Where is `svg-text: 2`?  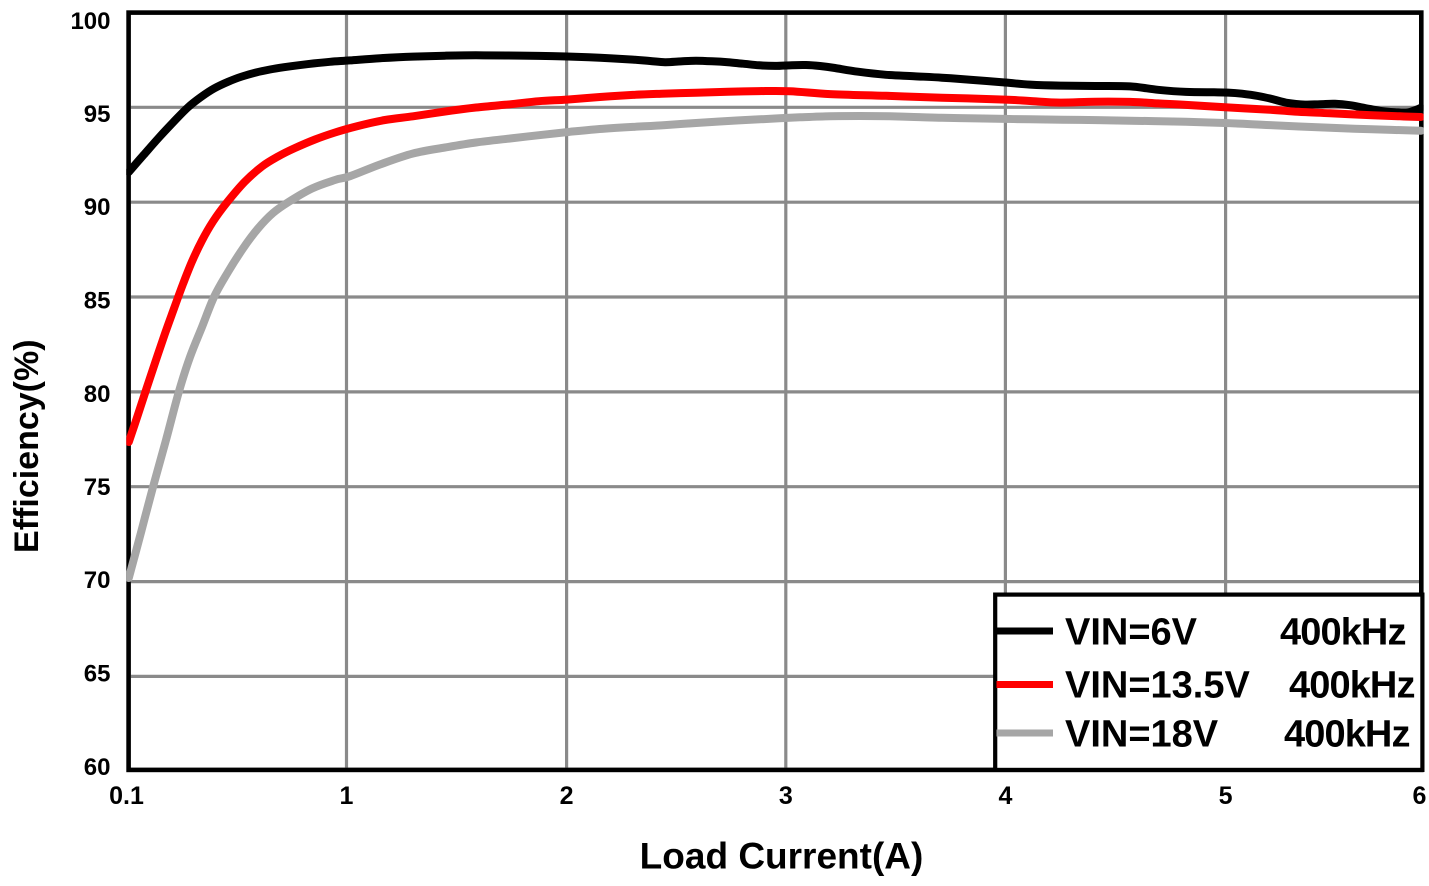
svg-text: 2 is located at coordinates (567, 796).